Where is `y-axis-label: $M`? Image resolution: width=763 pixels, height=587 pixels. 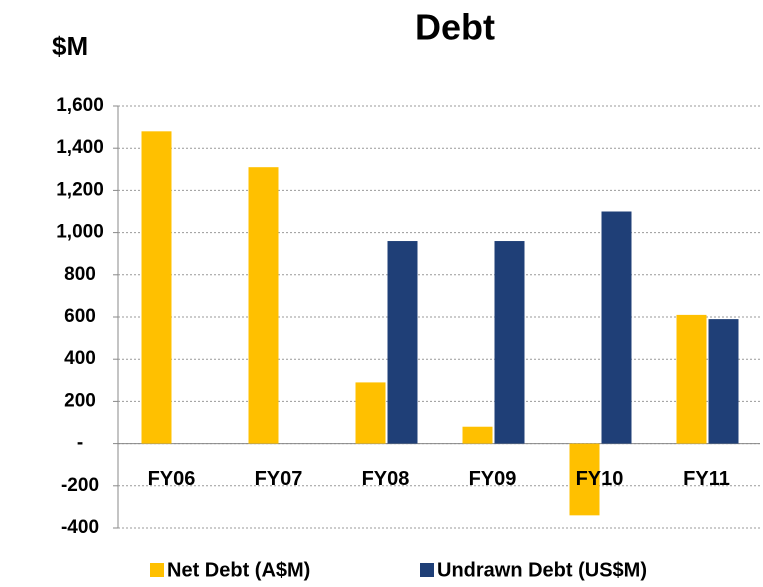 y-axis-label: $M is located at coordinates (70, 46).